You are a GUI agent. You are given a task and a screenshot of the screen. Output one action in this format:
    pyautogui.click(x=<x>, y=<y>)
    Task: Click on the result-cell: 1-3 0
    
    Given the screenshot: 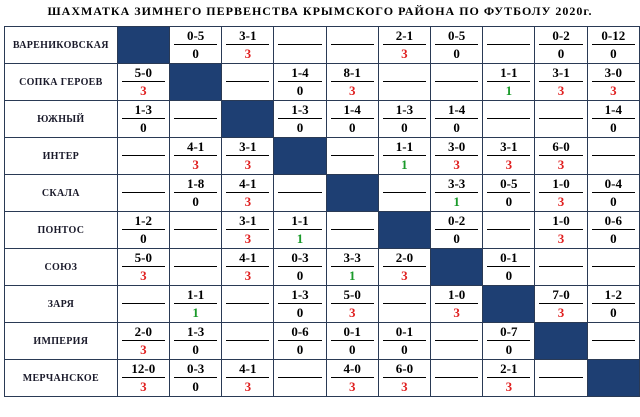 What is the action you would take?
    pyautogui.click(x=143, y=119)
    